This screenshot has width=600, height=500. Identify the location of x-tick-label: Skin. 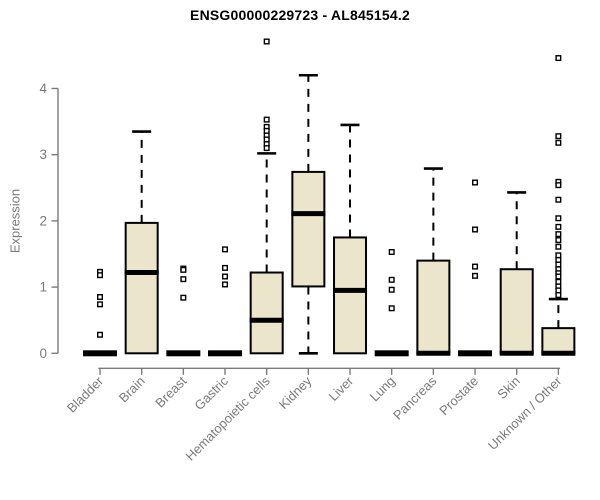
(508, 387).